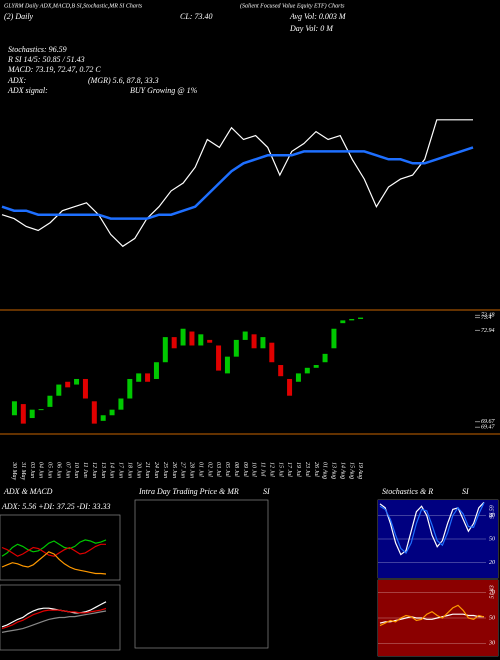 This screenshot has height=660, width=500. I want to click on panel-title: Intra Day Trading Price & MR, so click(188, 491).